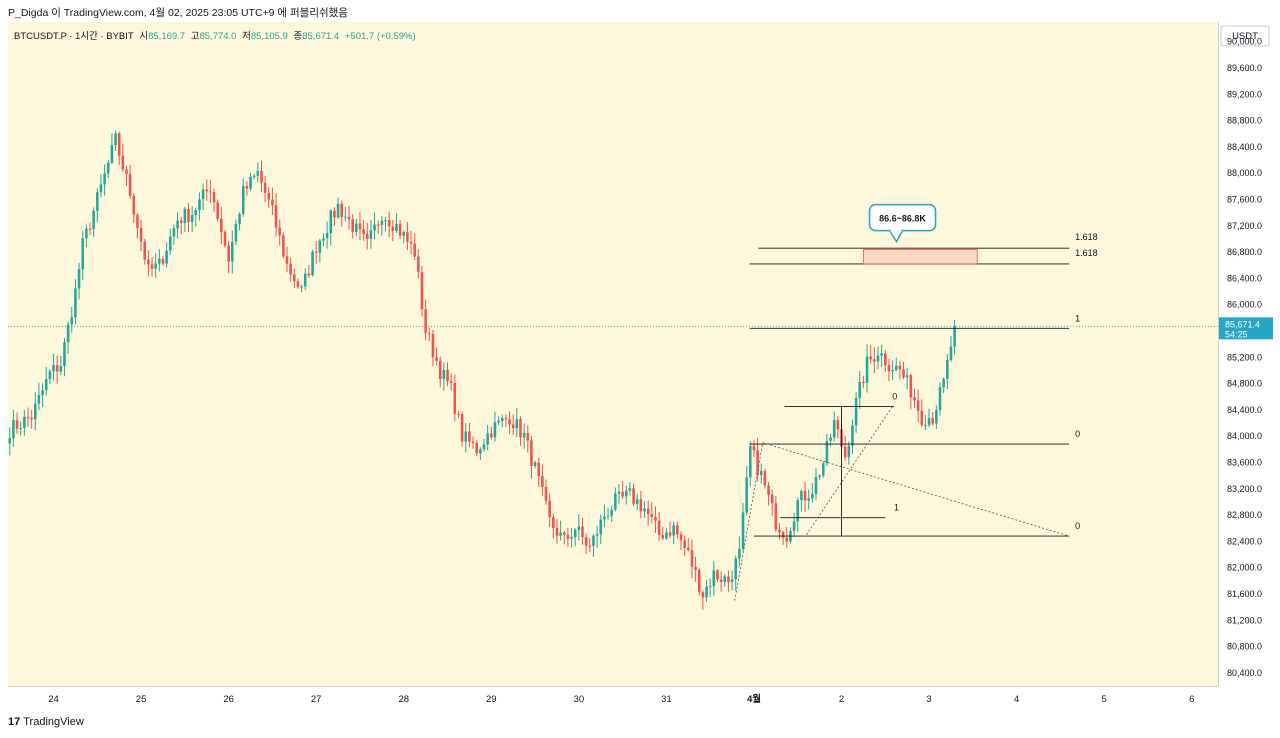 This screenshot has height=738, width=1280. I want to click on time-tick-label: 4월, so click(754, 699).